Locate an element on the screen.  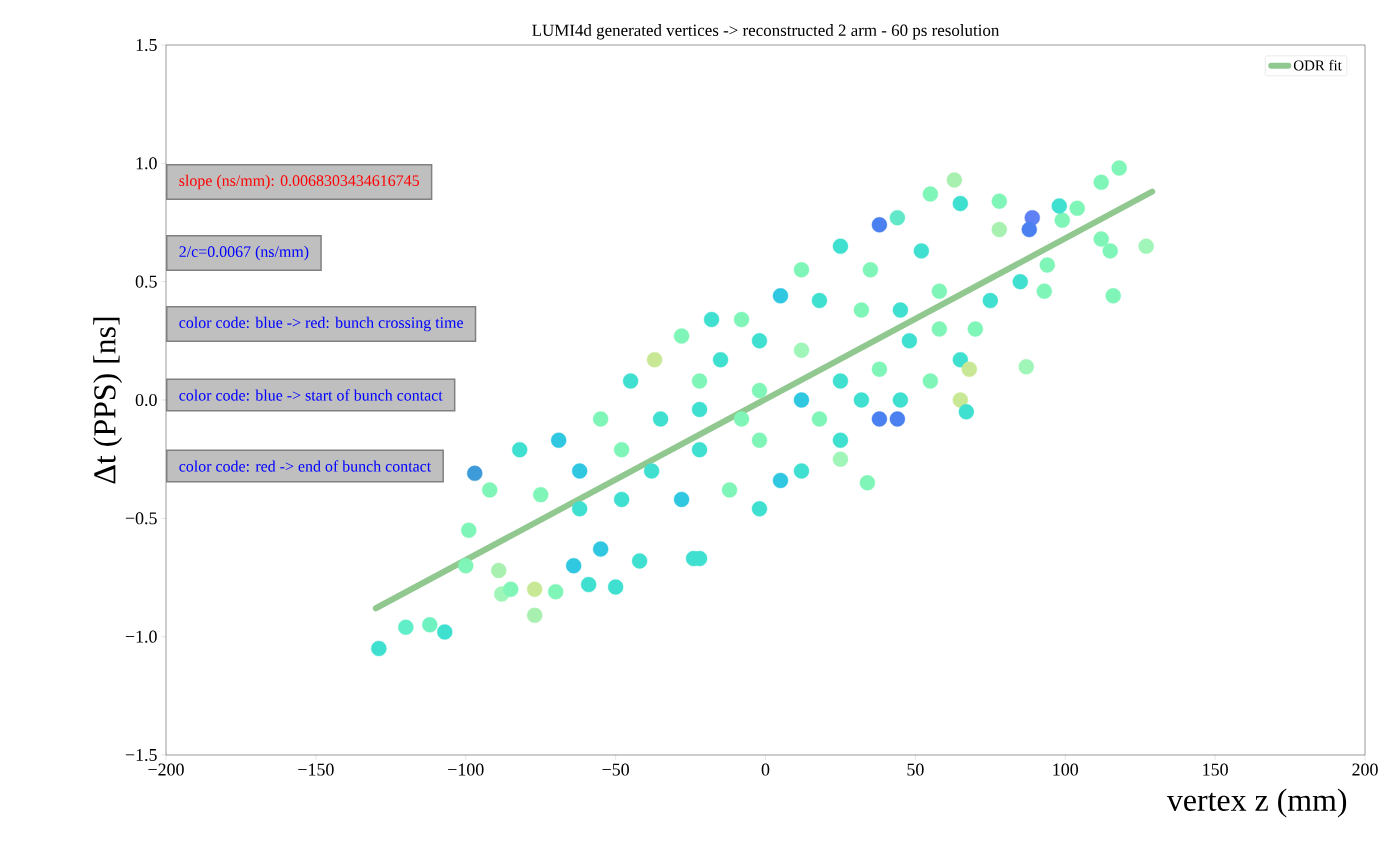
y-tick-label: 0.0 is located at coordinates (146, 400).